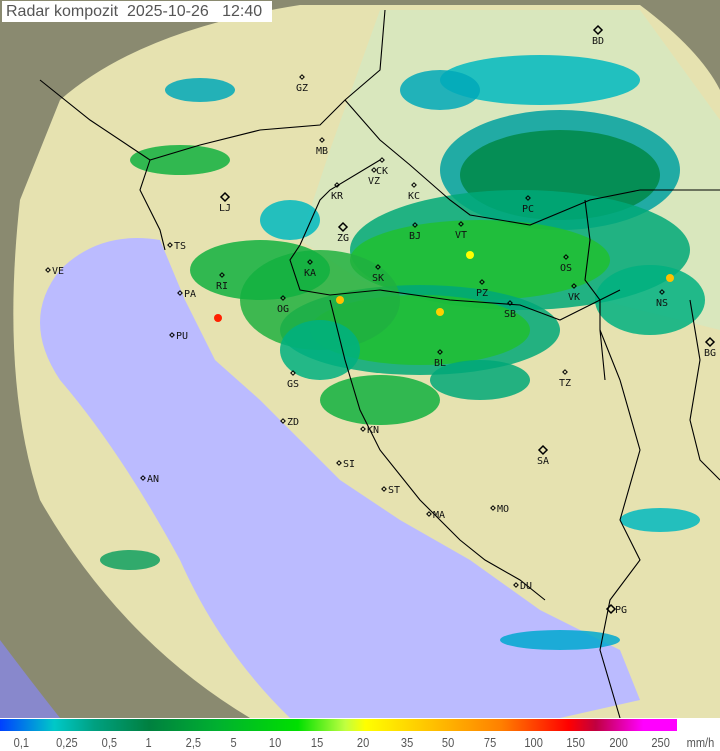  Describe the element at coordinates (310, 269) in the screenshot. I see `city-ka: KA` at that location.